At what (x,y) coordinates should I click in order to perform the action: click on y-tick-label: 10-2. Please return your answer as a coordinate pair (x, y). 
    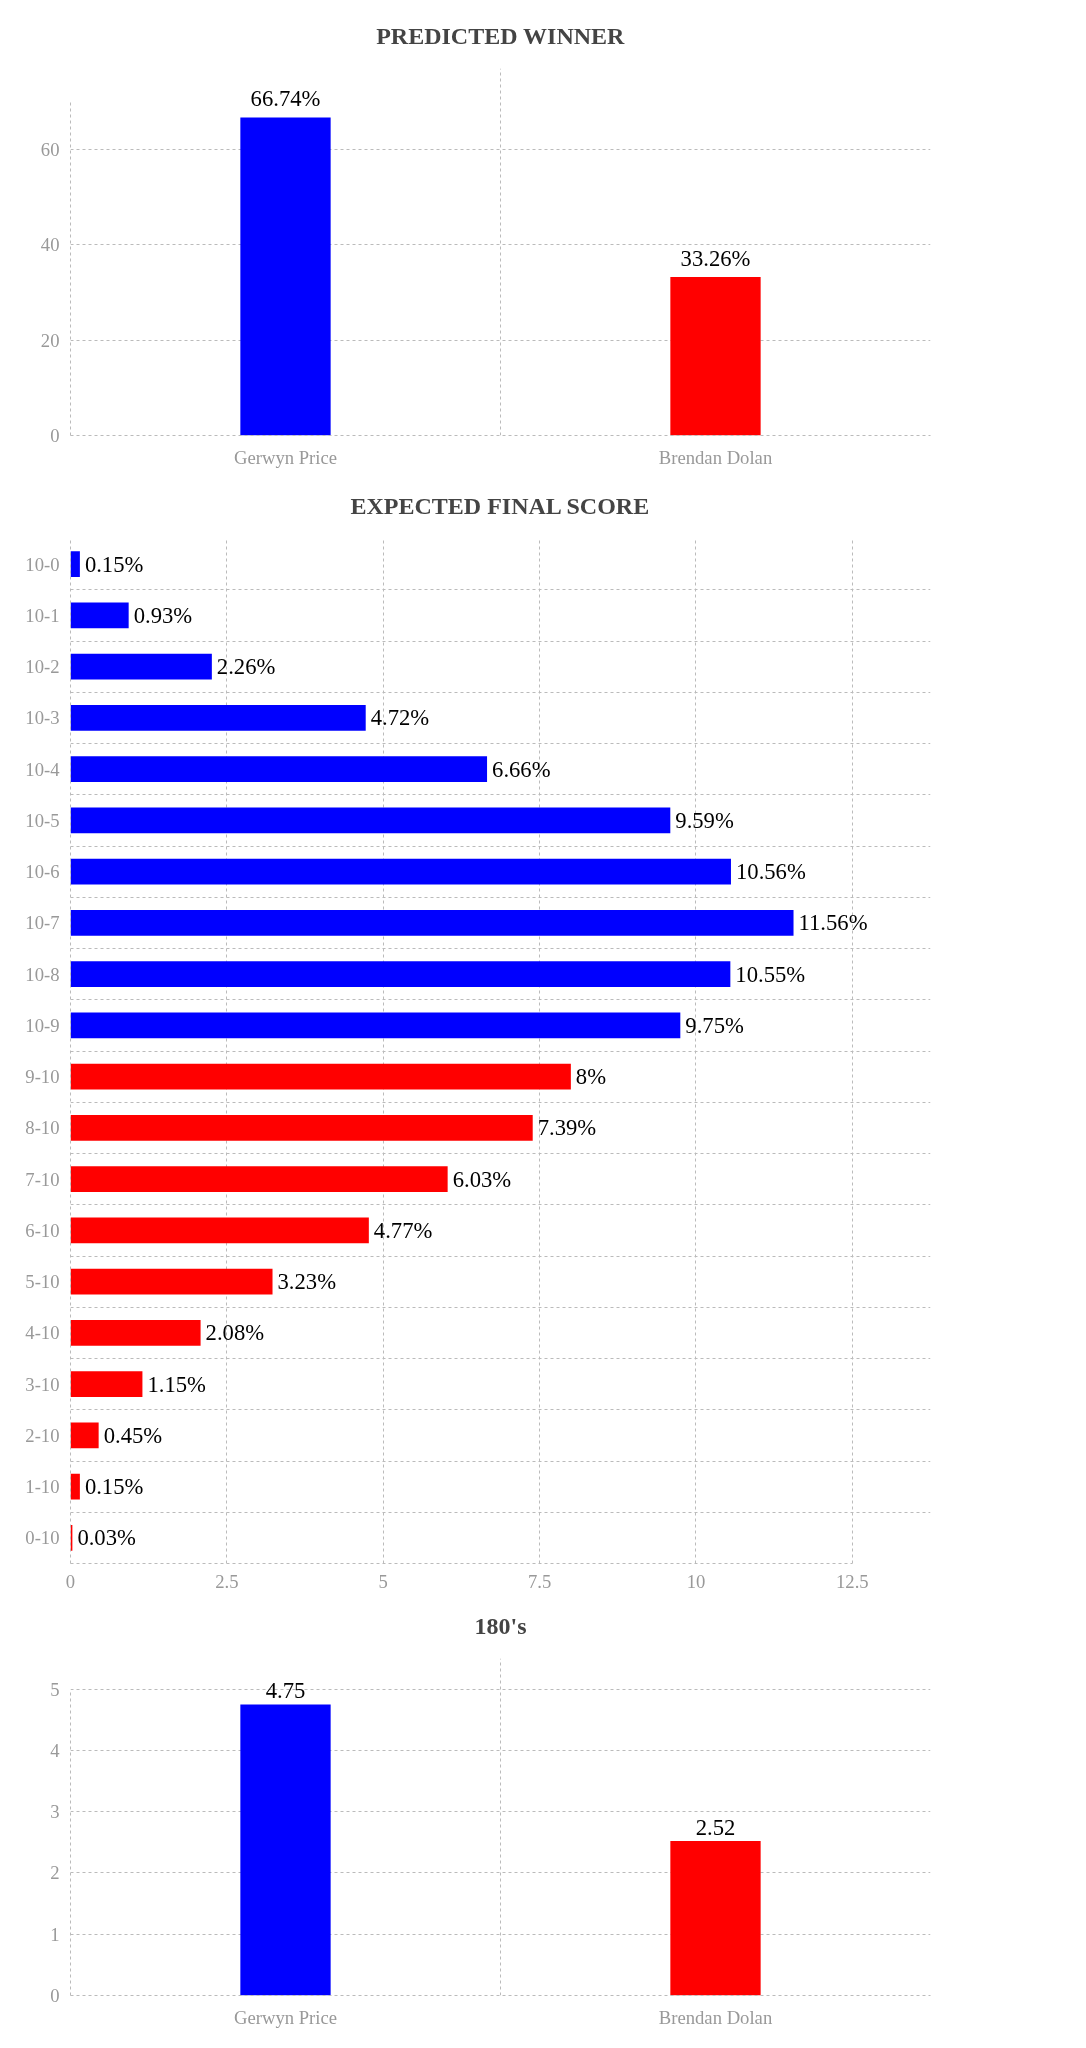
    Looking at the image, I should click on (42, 667).